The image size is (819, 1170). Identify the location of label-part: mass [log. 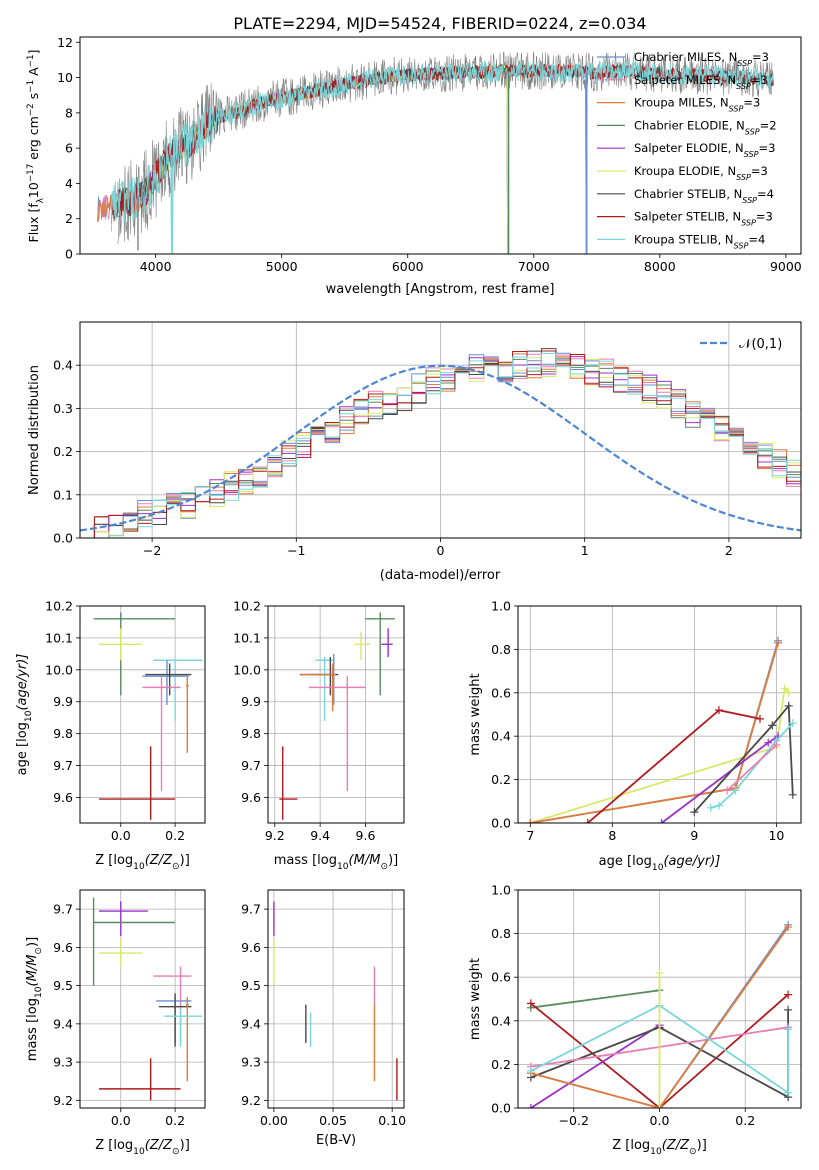
(305, 860).